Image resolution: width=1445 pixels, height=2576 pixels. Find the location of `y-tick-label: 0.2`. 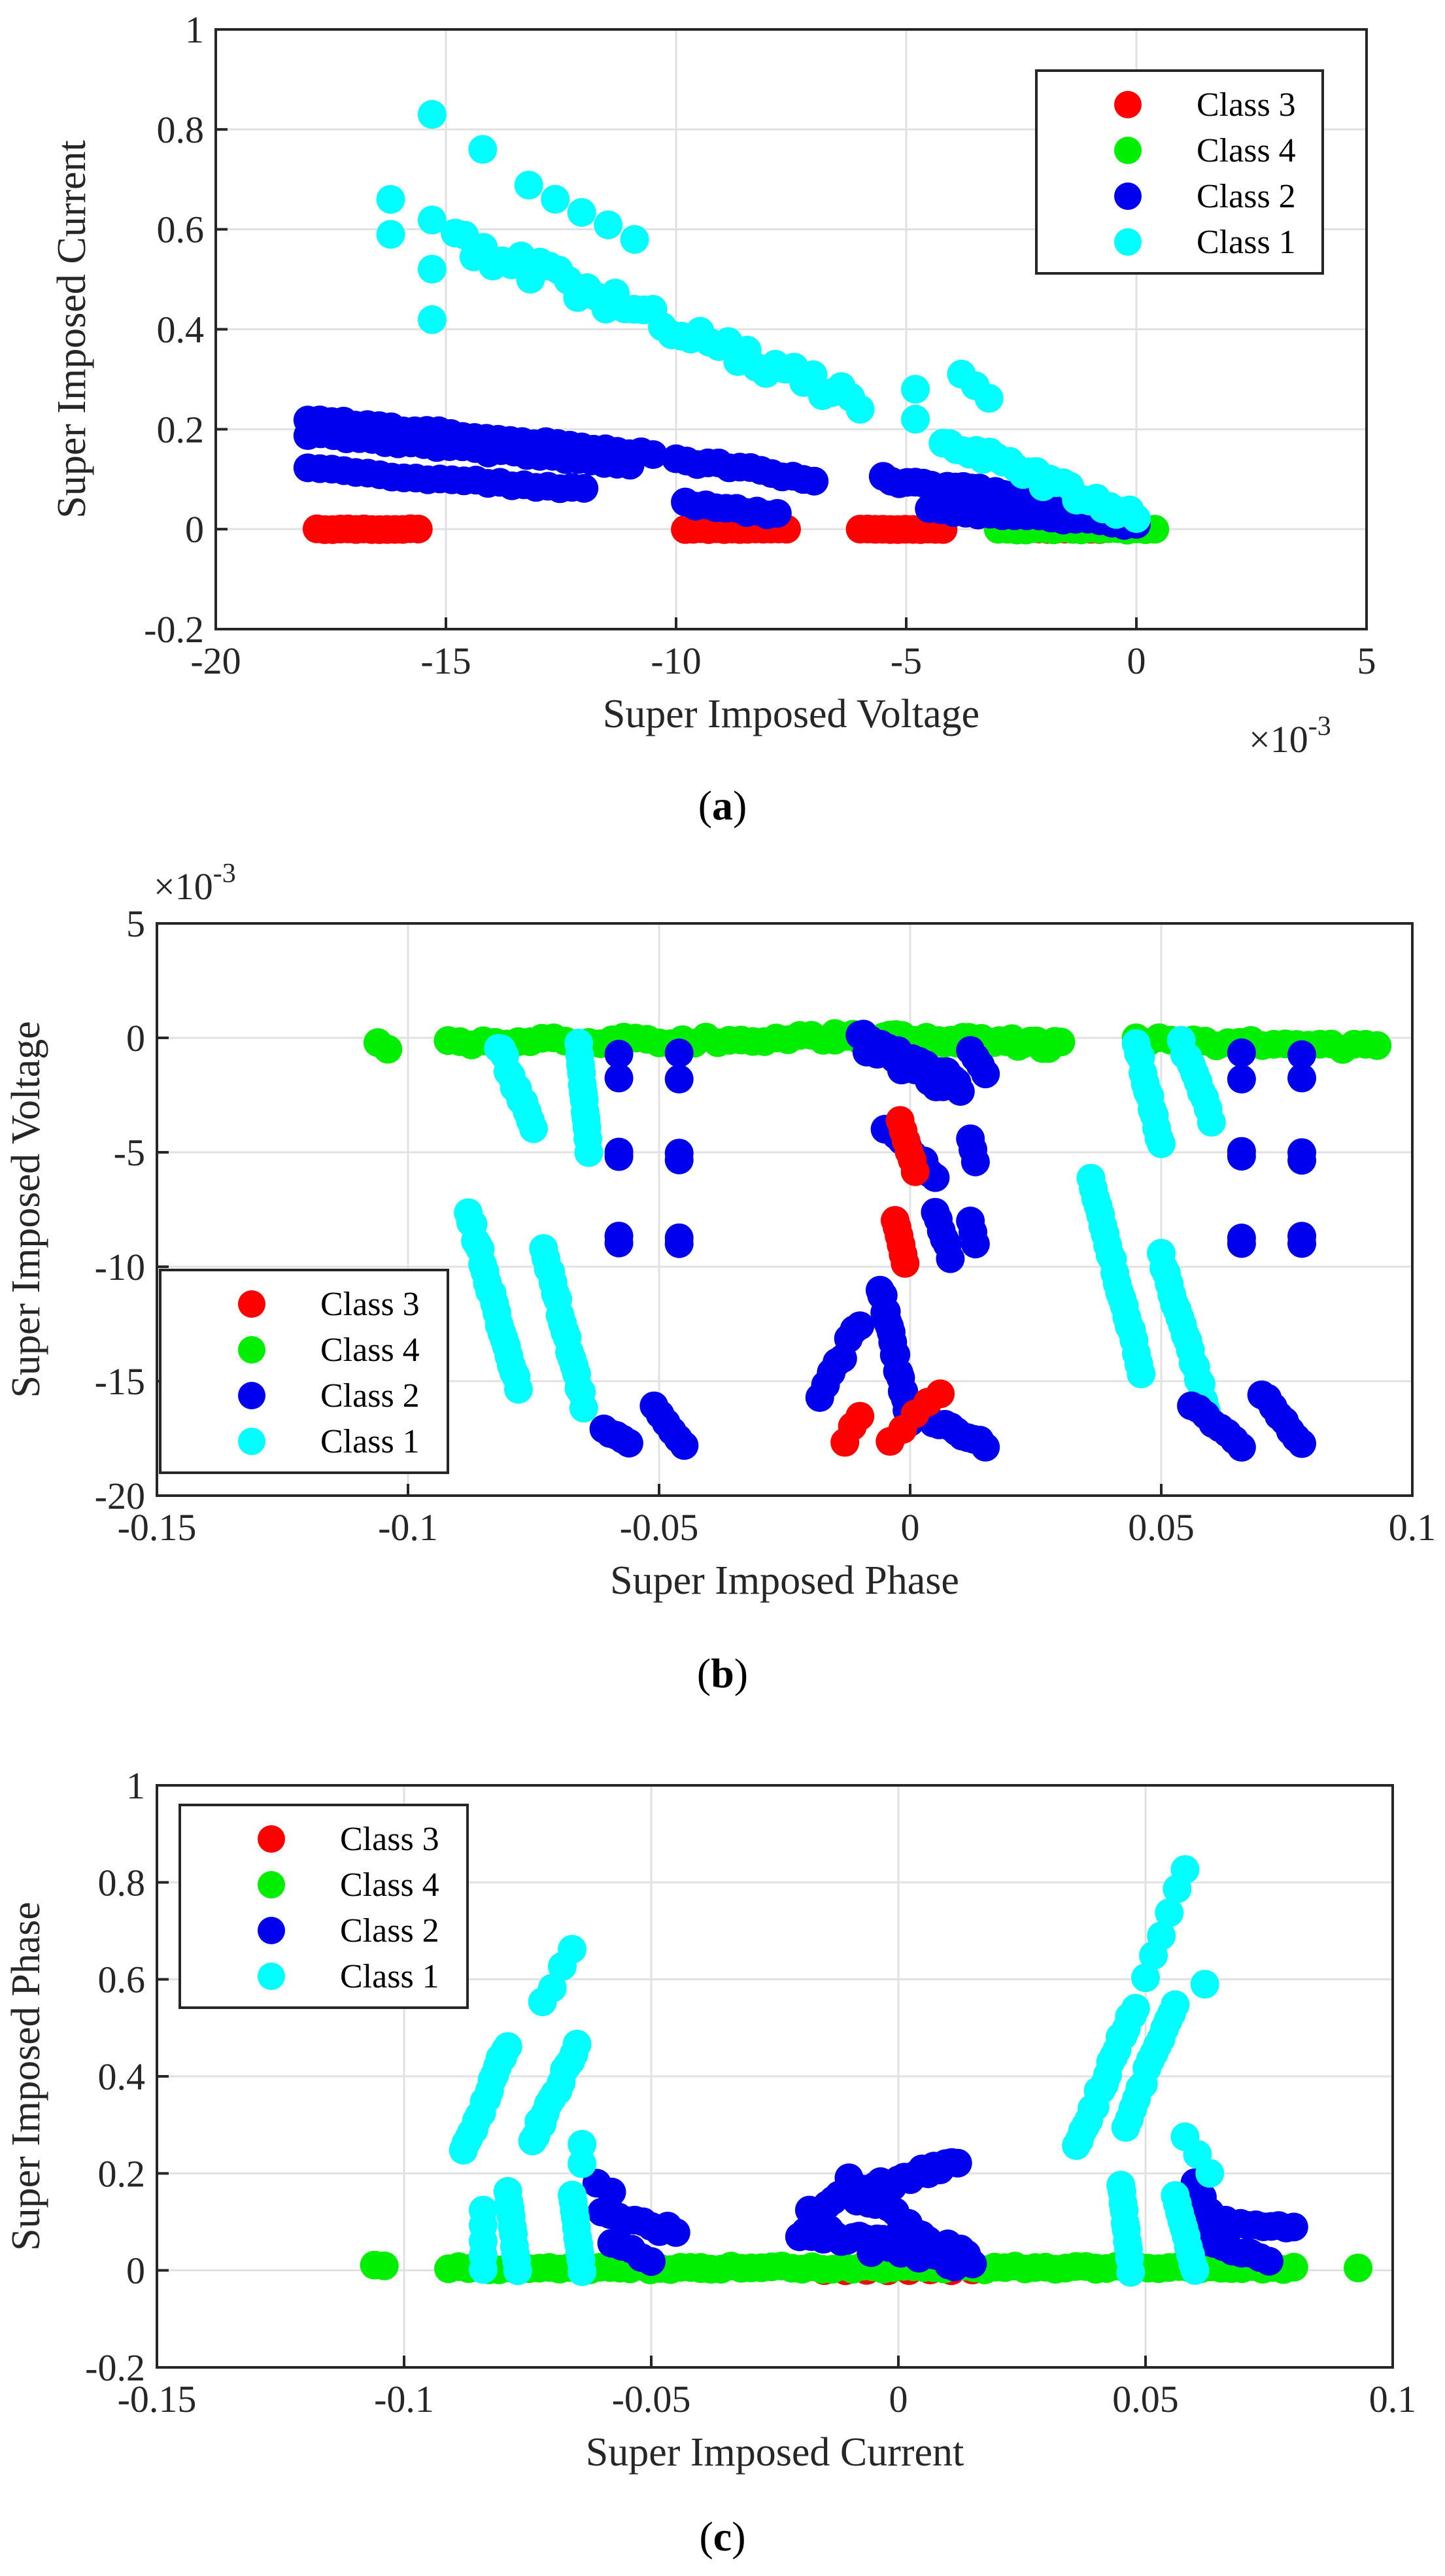

y-tick-label: 0.2 is located at coordinates (122, 2173).